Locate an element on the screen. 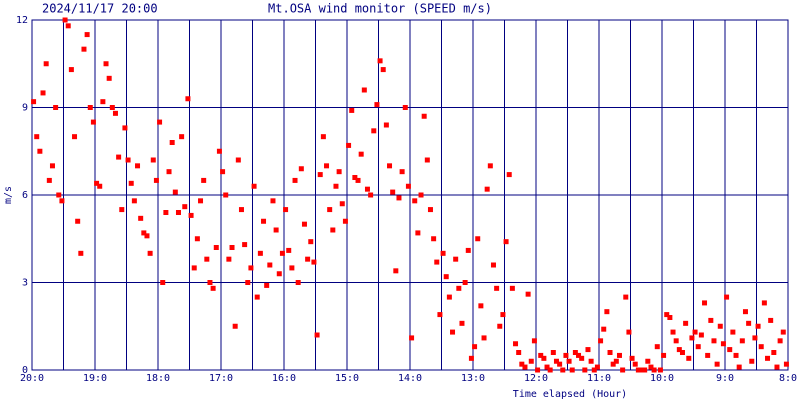 The height and width of the screenshot is (400, 800). y-tick-label: 0 is located at coordinates (25, 370).